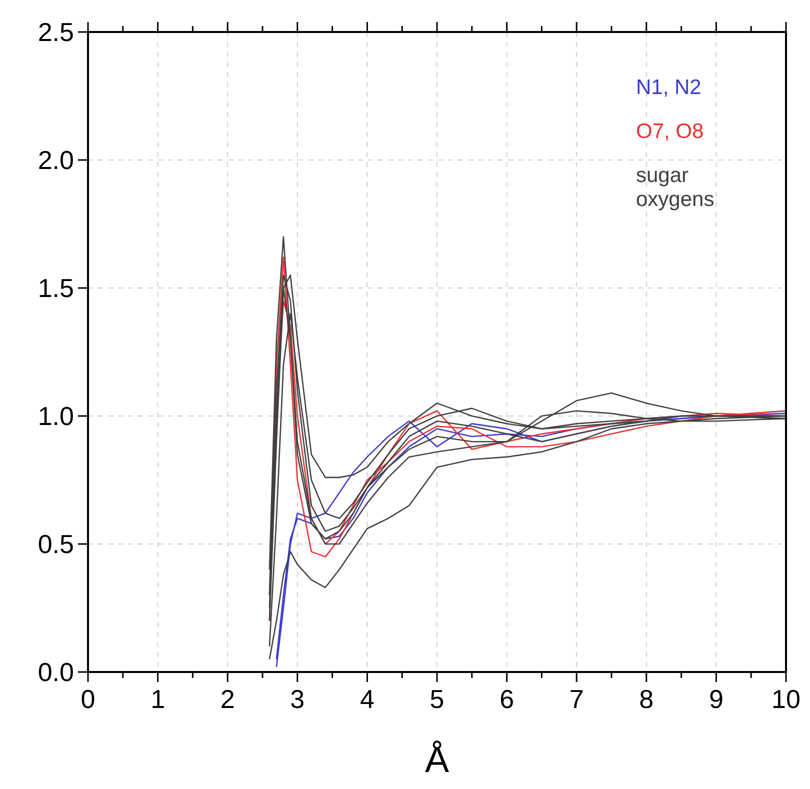 The width and height of the screenshot is (810, 789). Describe the element at coordinates (507, 699) in the screenshot. I see `x-tick-label: 6` at that location.